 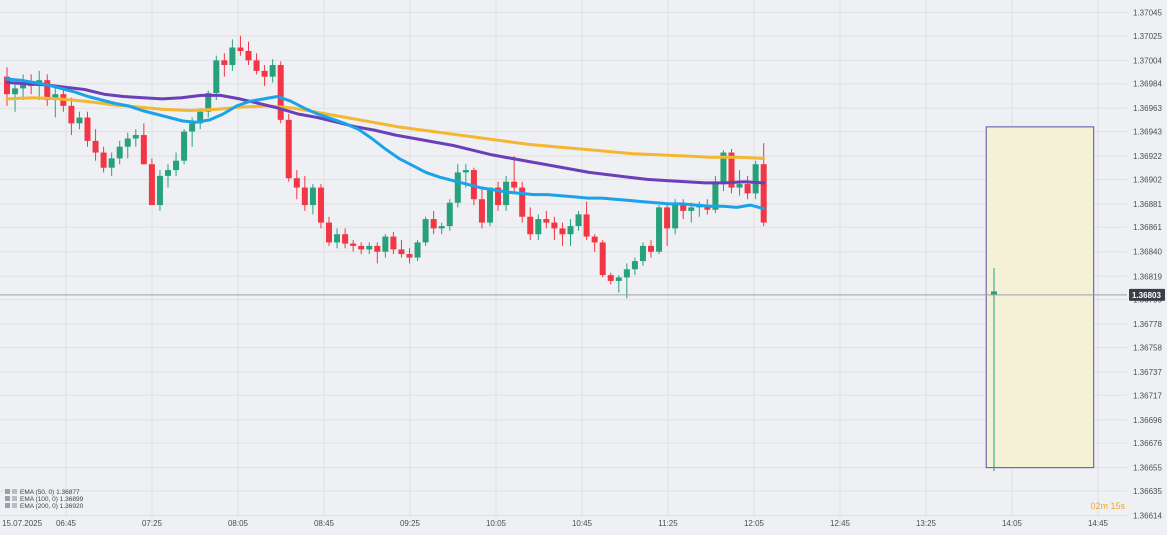 I want to click on y-tick-label: 1.37025, so click(x=1147, y=36).